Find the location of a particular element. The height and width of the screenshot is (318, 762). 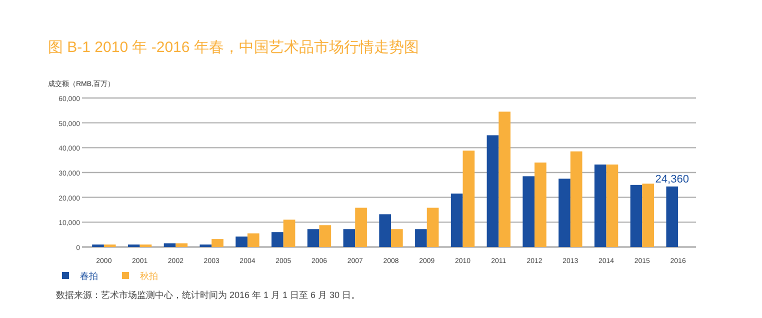

chart-title: 图 B-1 2010 年 -2016 年春，中国艺术品市场行情走势图 is located at coordinates (233, 47).